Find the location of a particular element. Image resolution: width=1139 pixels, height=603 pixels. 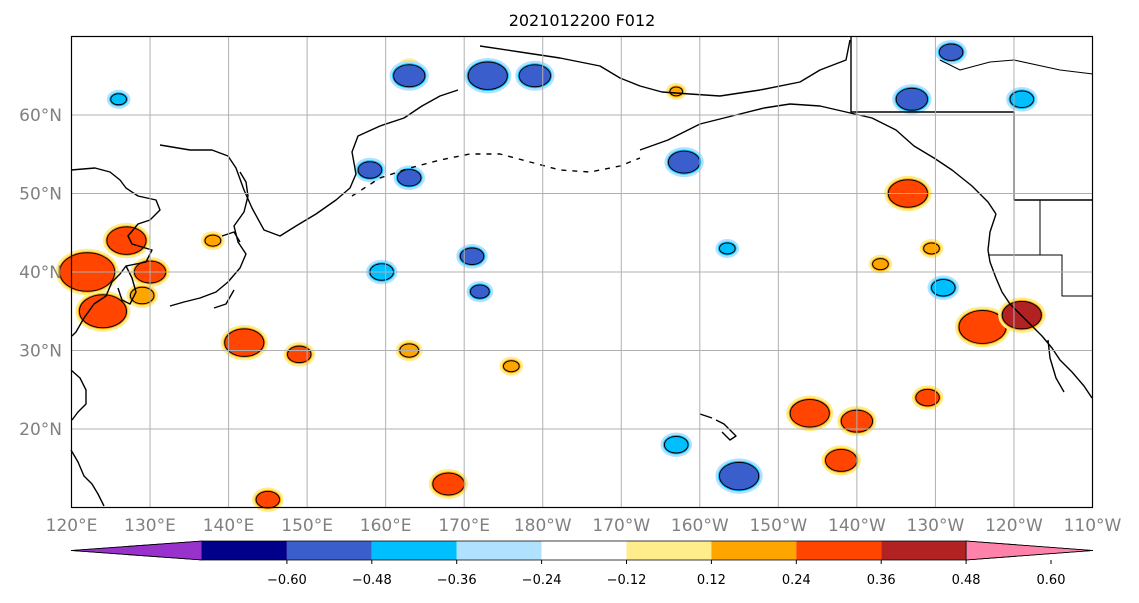

latitude-label: 20°N is located at coordinates (40, 430).